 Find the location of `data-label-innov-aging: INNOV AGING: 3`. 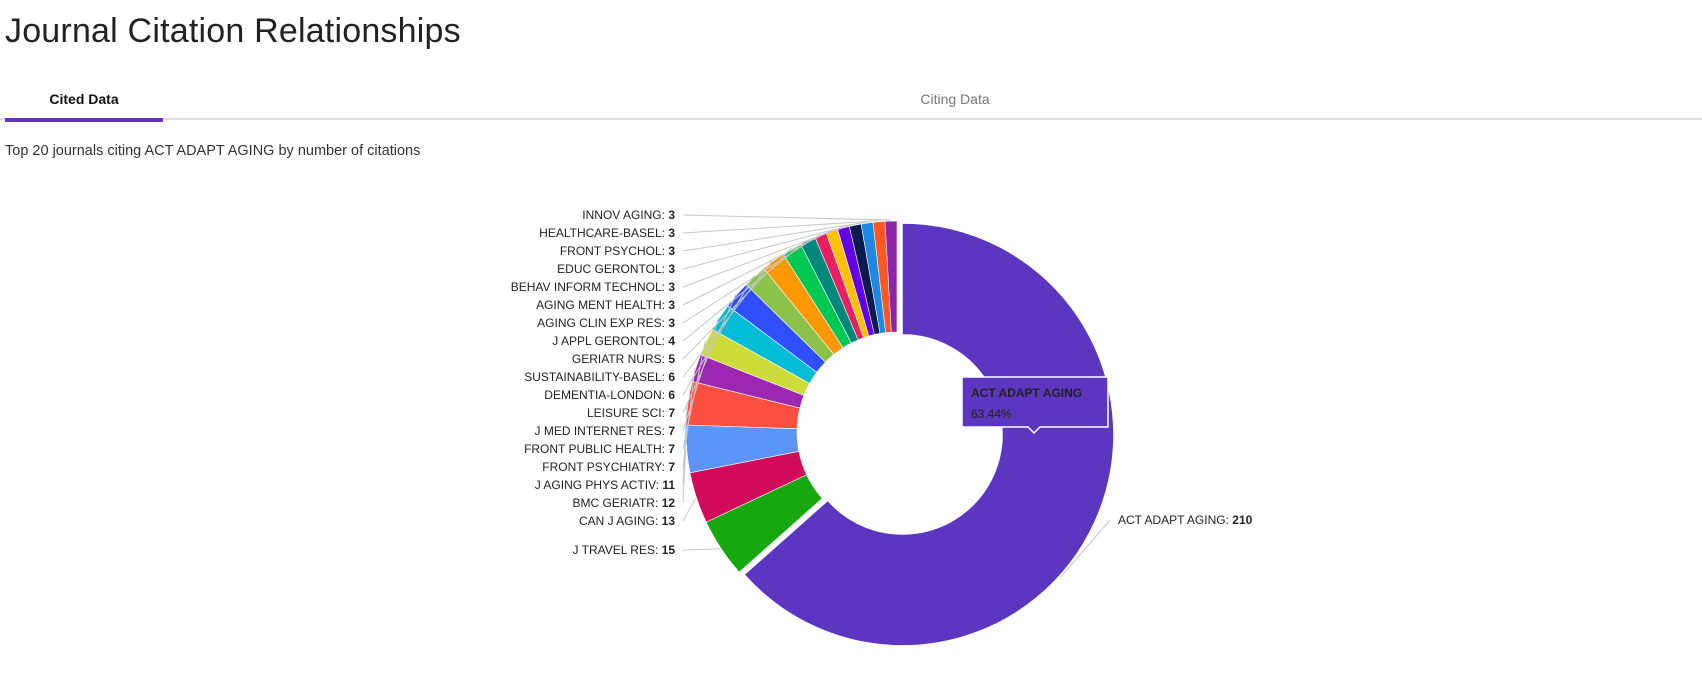

data-label-innov-aging: INNOV AGING: 3 is located at coordinates (628, 215).